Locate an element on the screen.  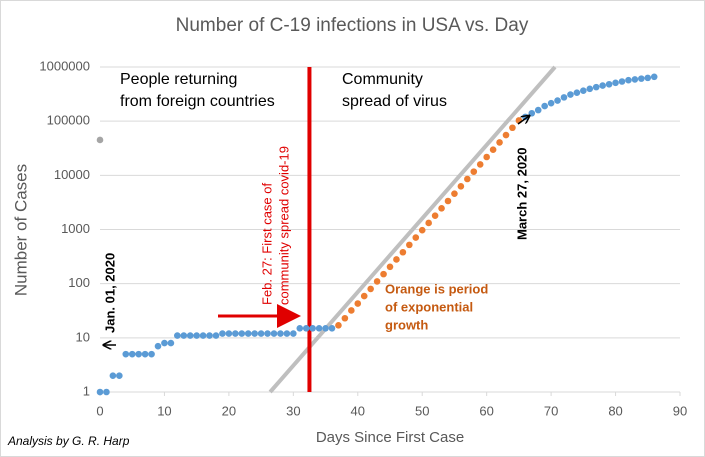
annotation: People returning is located at coordinates (178, 79).